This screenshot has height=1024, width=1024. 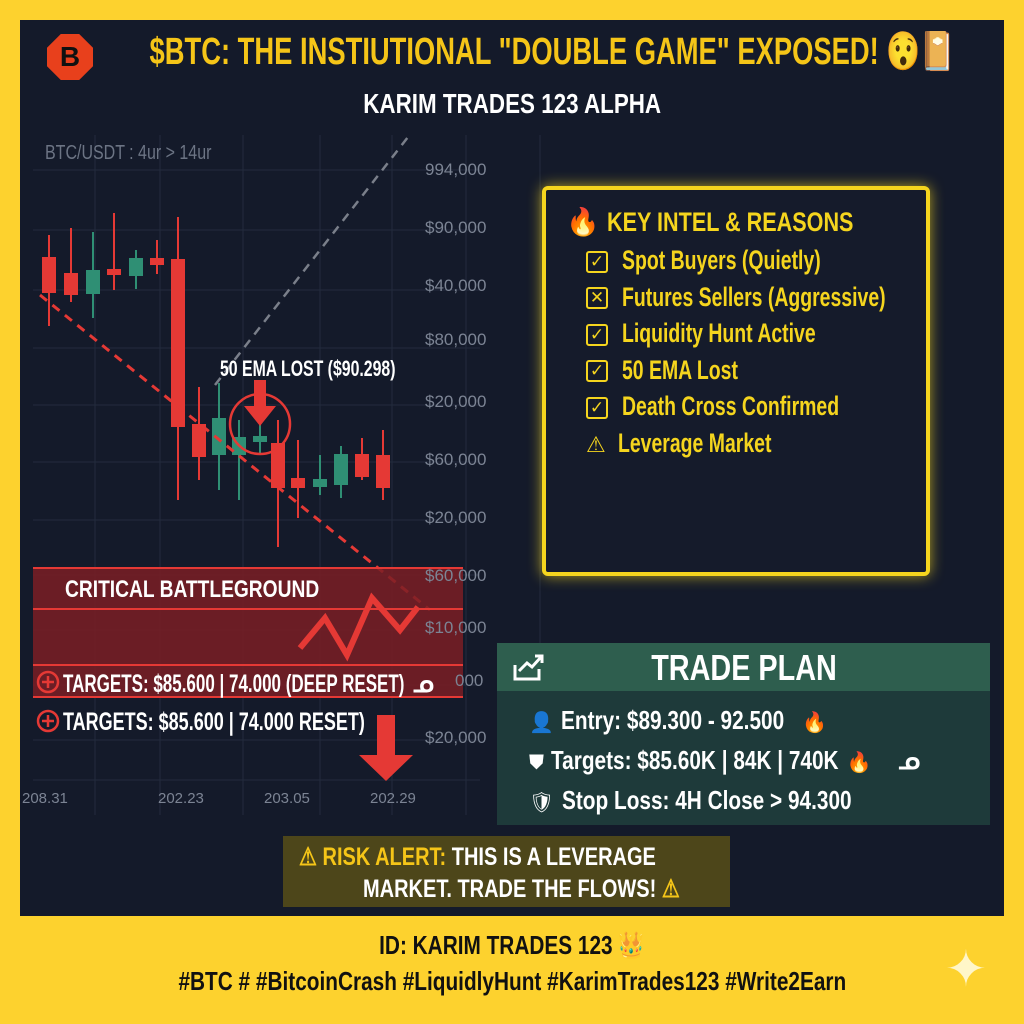 I want to click on intel-item: ⚠ Leverage Market, so click(x=678, y=443).